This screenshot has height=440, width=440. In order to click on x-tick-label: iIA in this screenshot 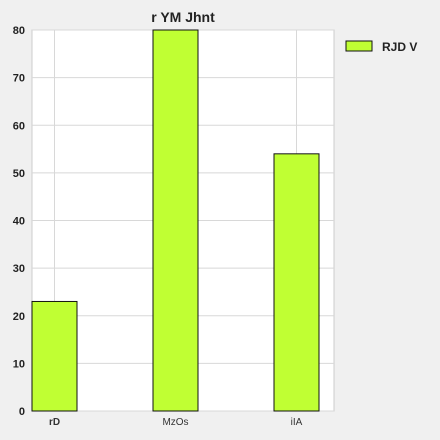, I will do `click(297, 422)`.